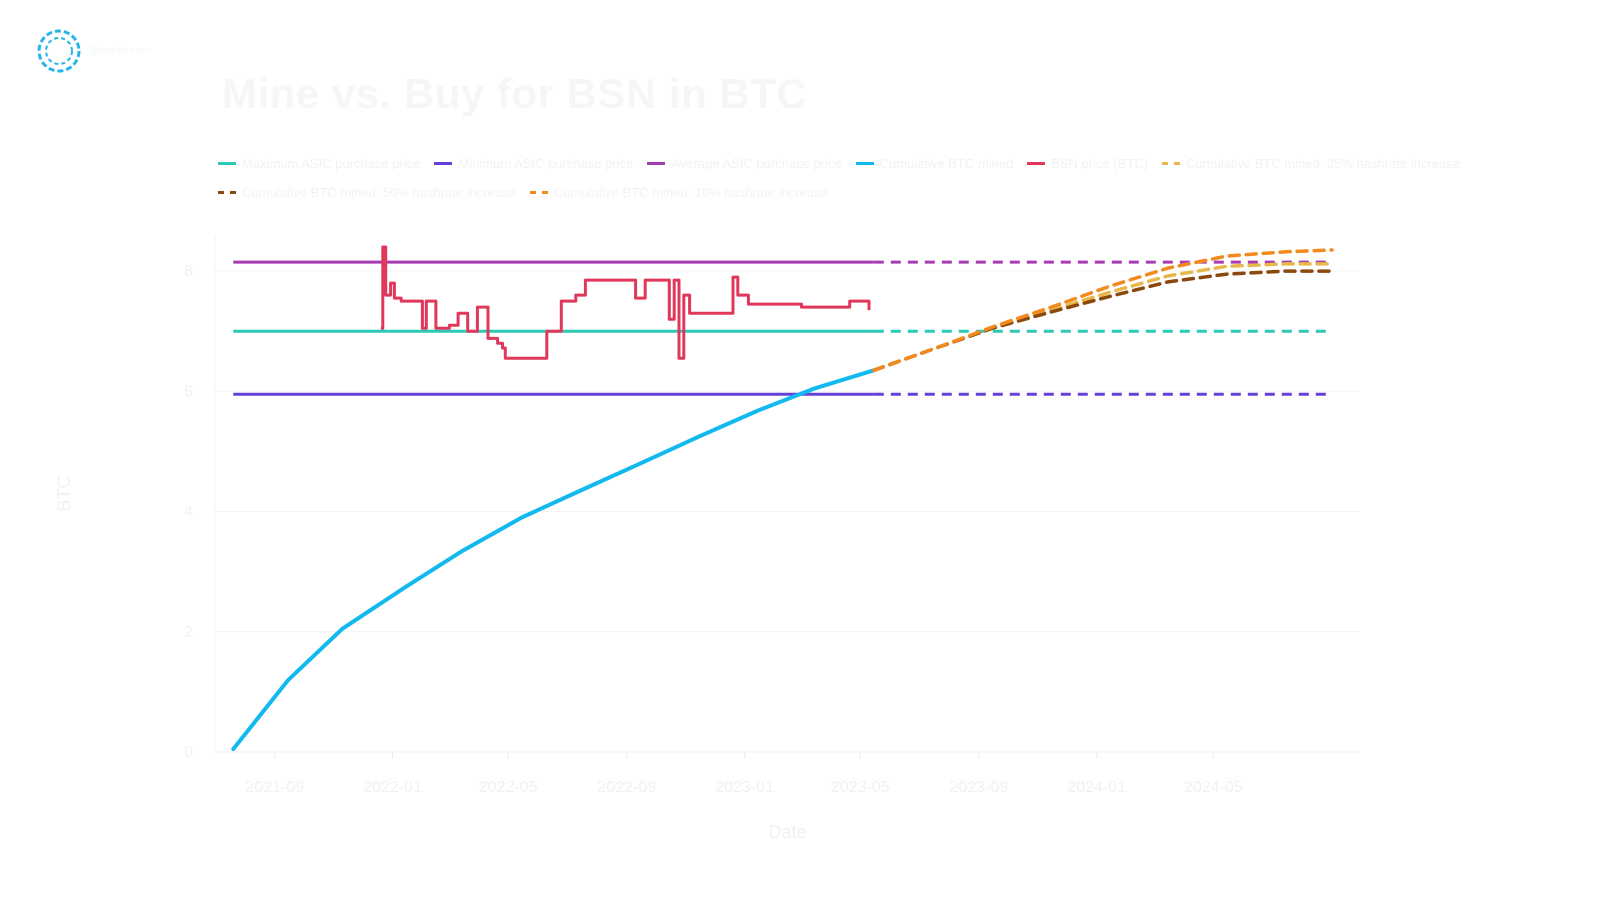 The height and width of the screenshot is (900, 1600). Describe the element at coordinates (1103, 321) in the screenshot. I see `series-cumulative-btc-mined-50-hashrate-increase` at that location.